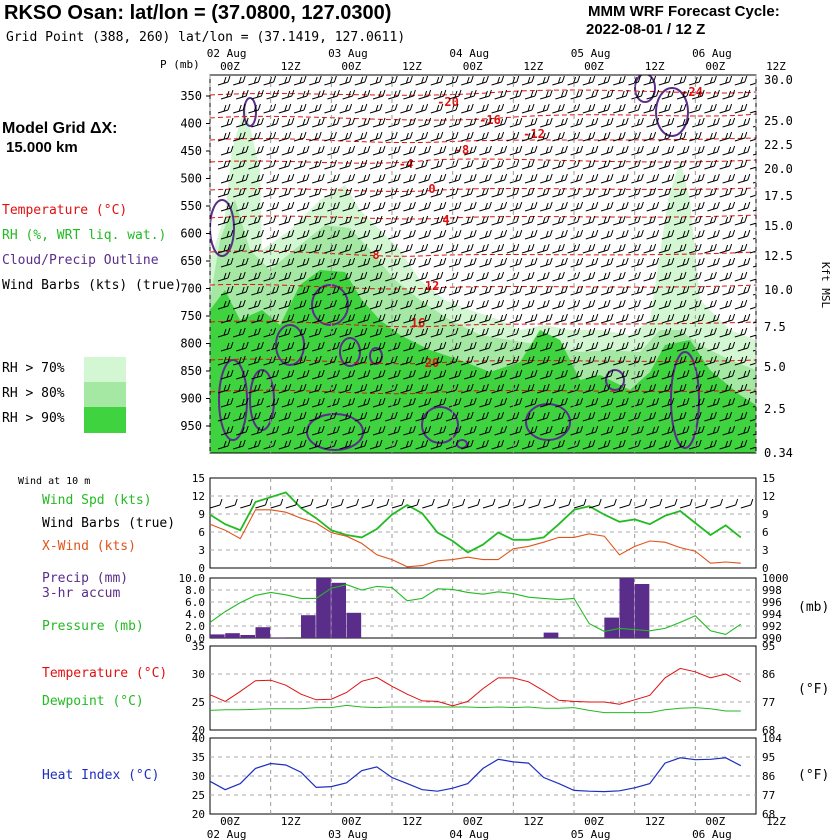  Describe the element at coordinates (93, 626) in the screenshot. I see `pressure-label: Pressure (mb)` at that location.